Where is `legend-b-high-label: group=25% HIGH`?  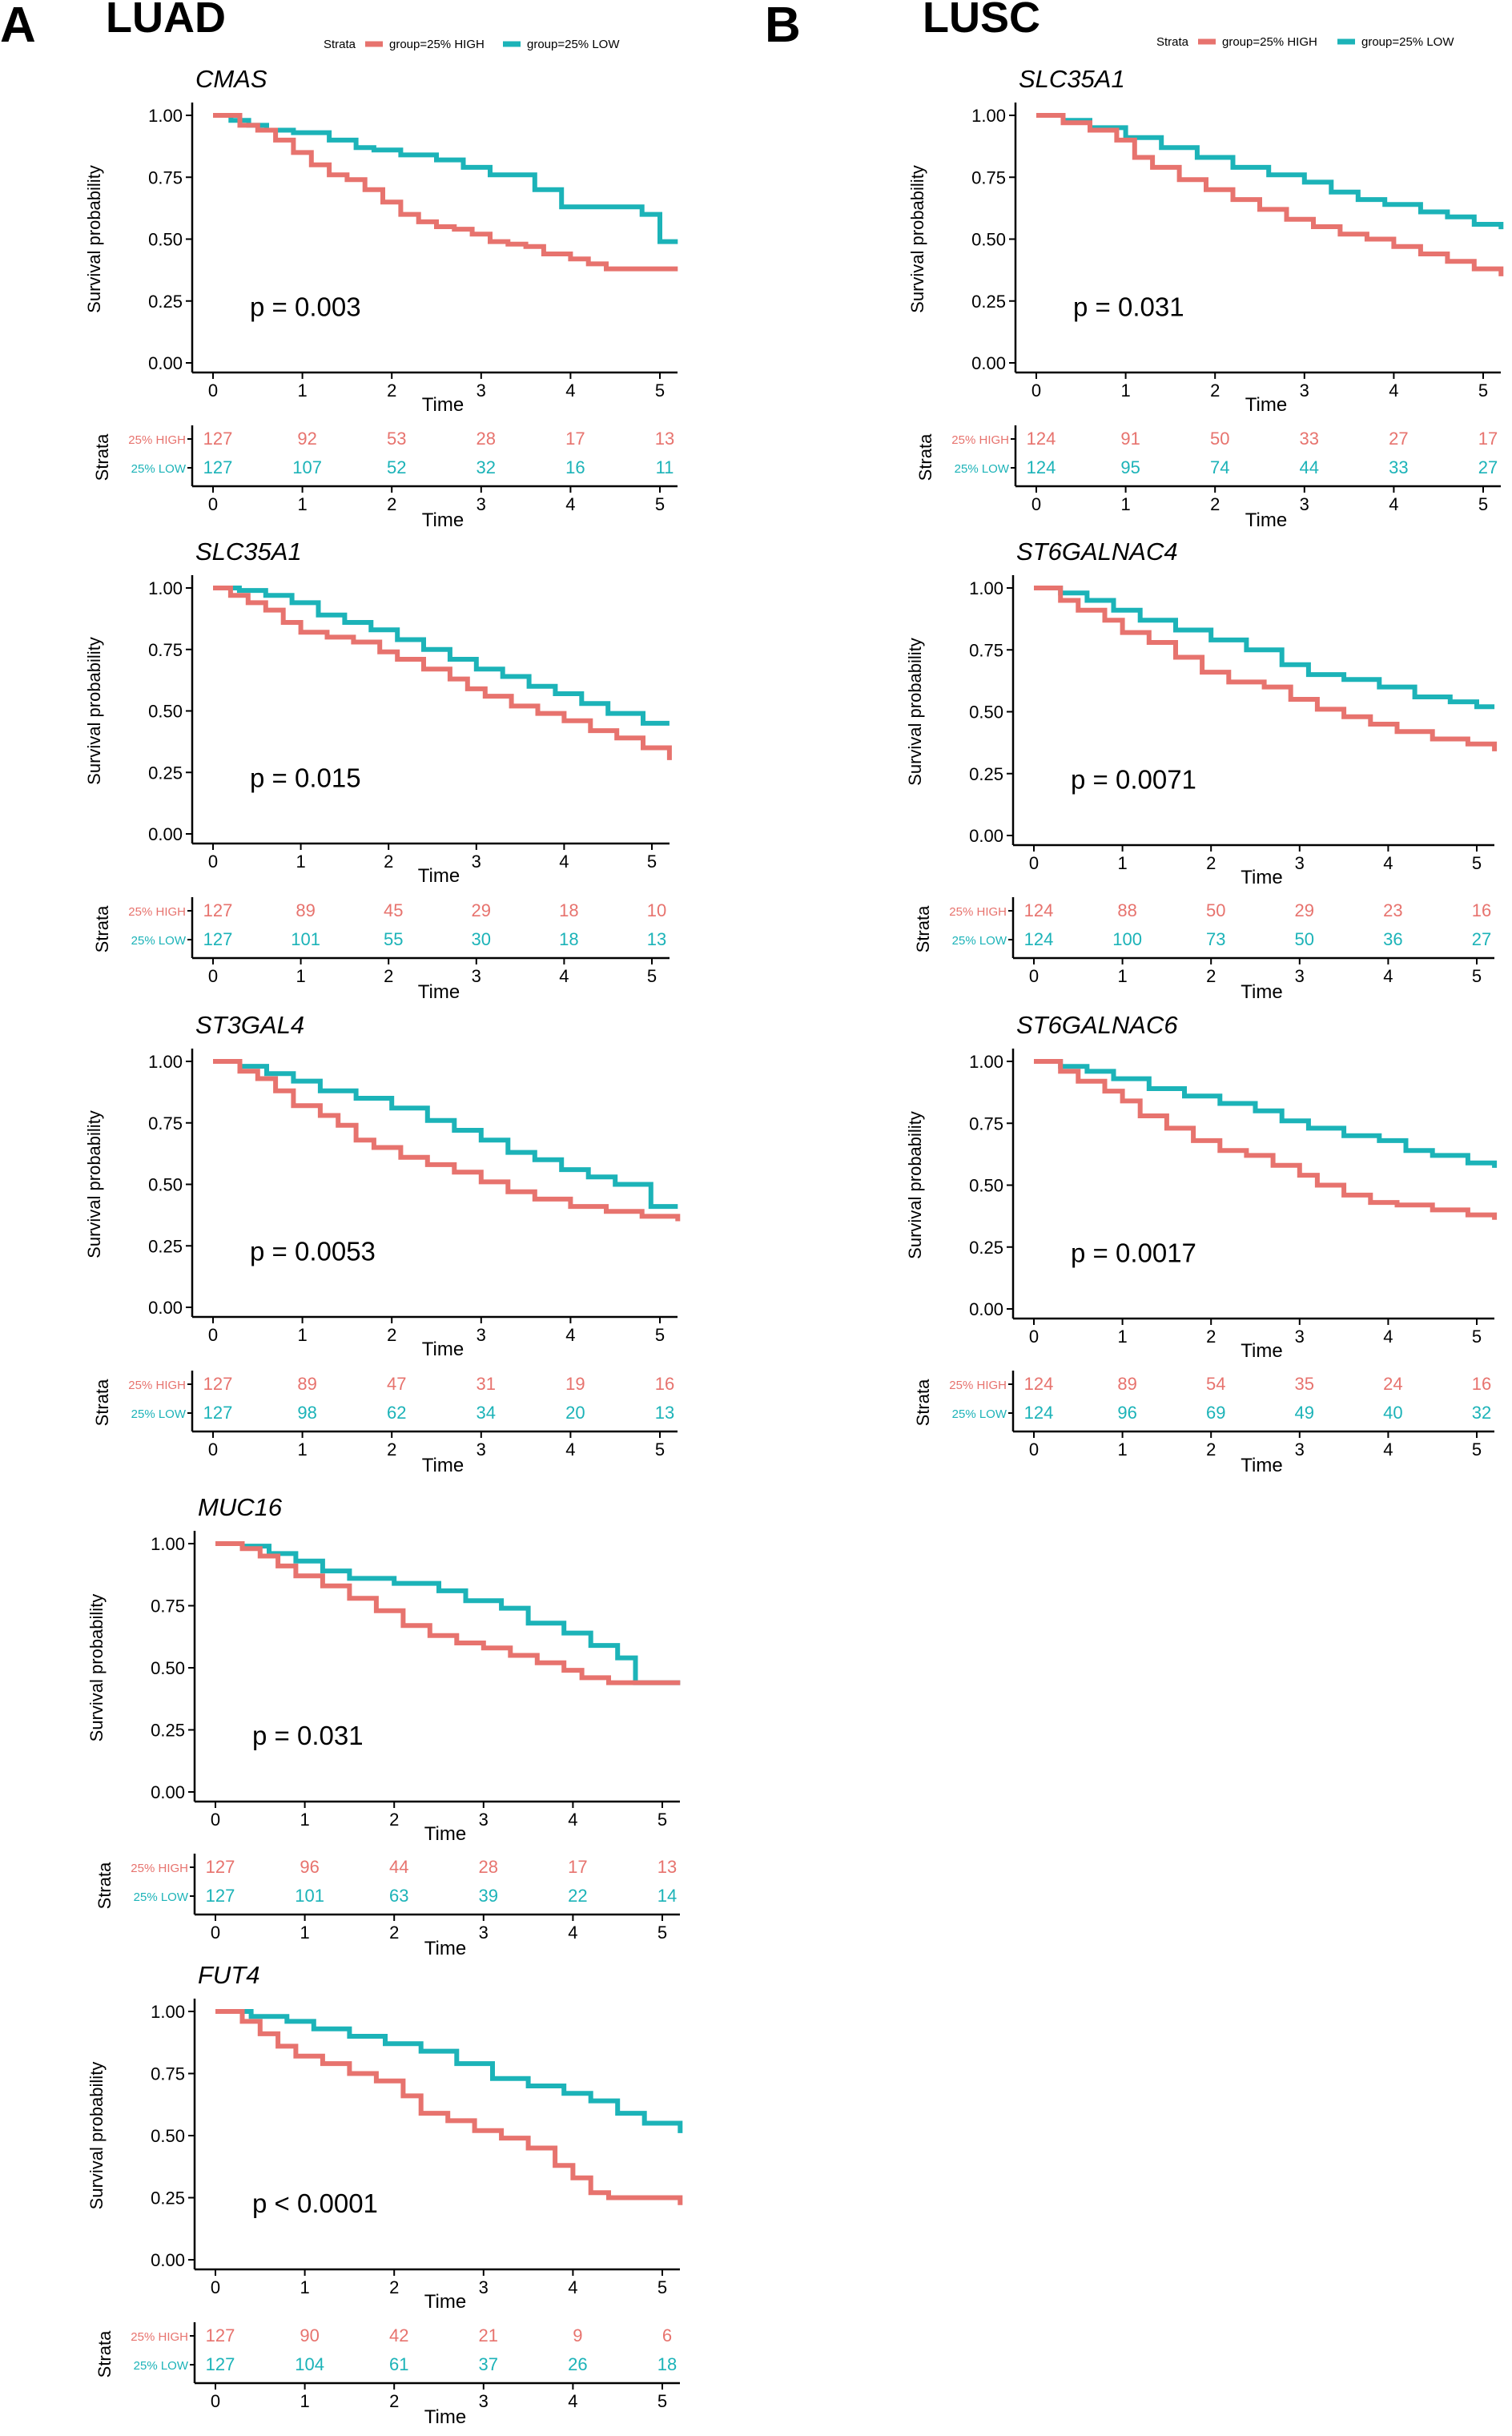 legend-b-high-label: group=25% HIGH is located at coordinates (1269, 42).